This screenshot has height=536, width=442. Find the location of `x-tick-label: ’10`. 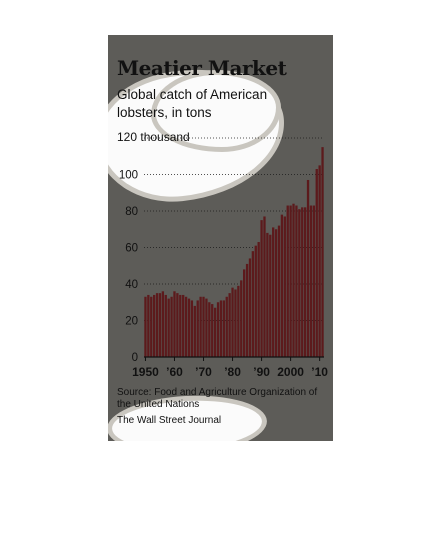

x-tick-label: ’10 is located at coordinates (319, 372).